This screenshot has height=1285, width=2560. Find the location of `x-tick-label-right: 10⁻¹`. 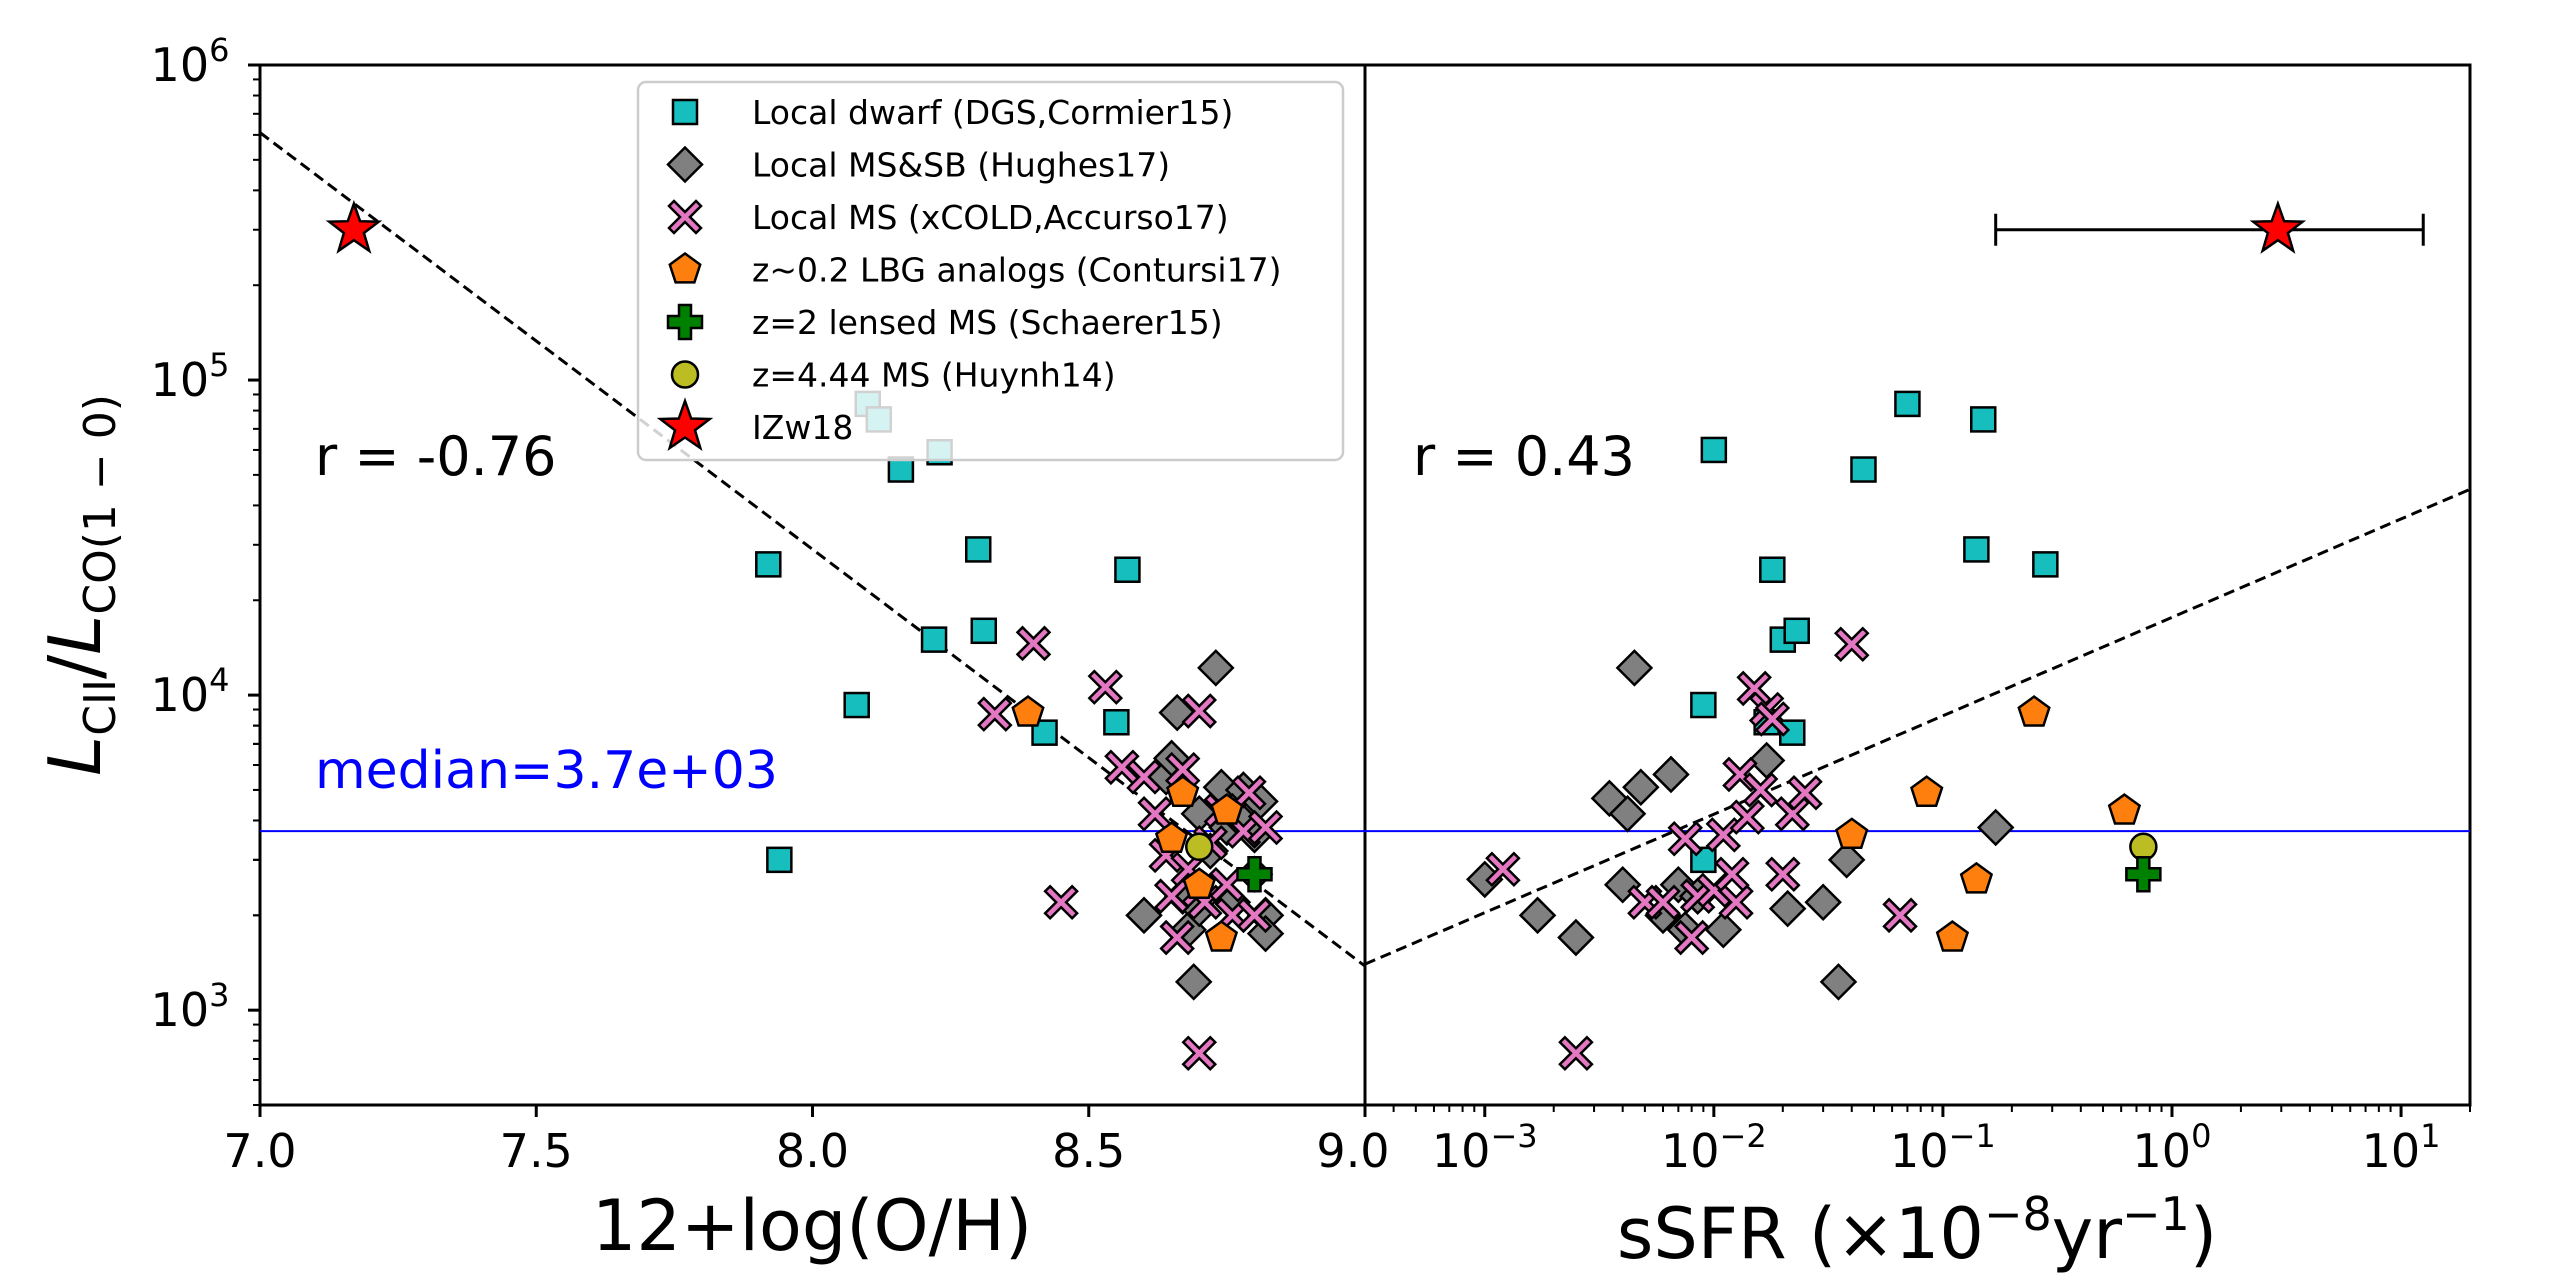

x-tick-label-right: 10⁻¹ is located at coordinates (1943, 1147).